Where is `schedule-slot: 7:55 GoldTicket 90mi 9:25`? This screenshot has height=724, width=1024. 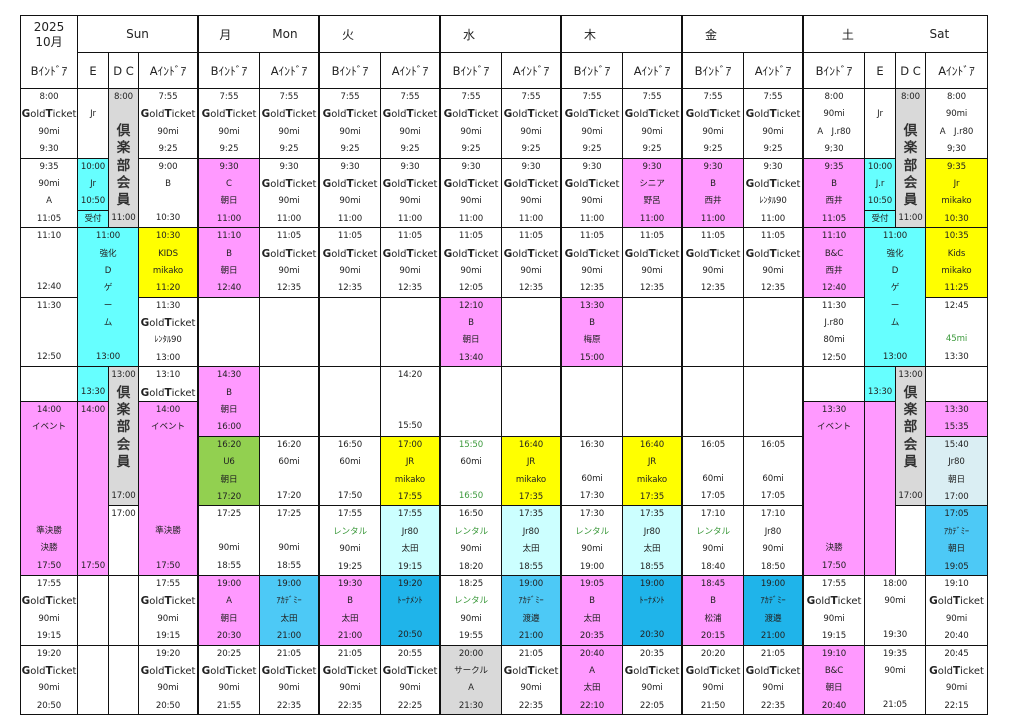
schedule-slot: 7:55 GoldTicket 90mi 9:25 is located at coordinates (471, 124).